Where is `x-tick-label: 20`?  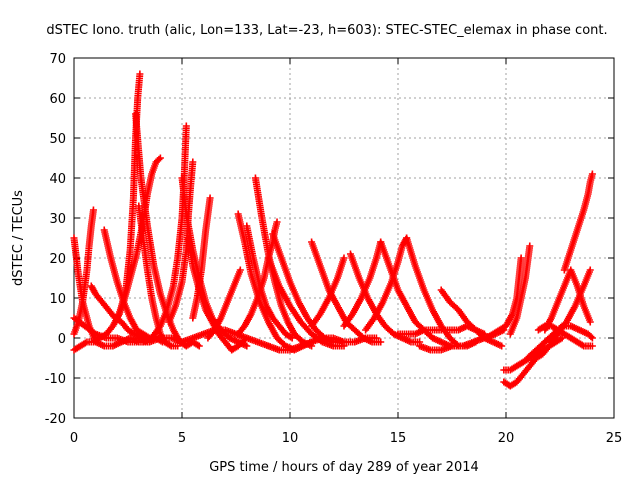 x-tick-label: 20 is located at coordinates (506, 438).